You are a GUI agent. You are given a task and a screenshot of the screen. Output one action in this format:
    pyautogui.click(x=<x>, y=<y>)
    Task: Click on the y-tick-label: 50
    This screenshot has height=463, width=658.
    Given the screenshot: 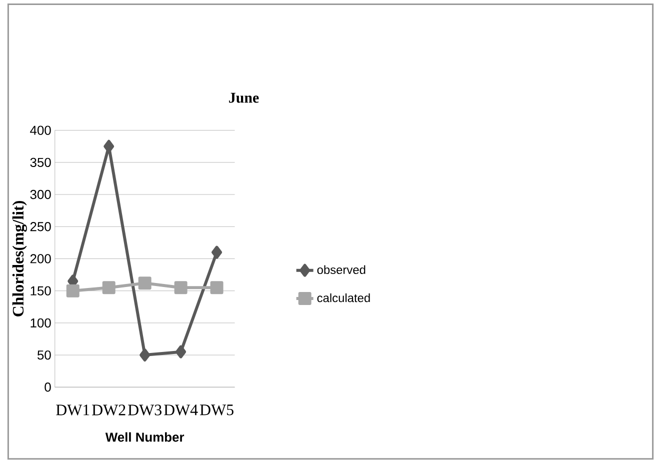 What is the action you would take?
    pyautogui.click(x=44, y=355)
    